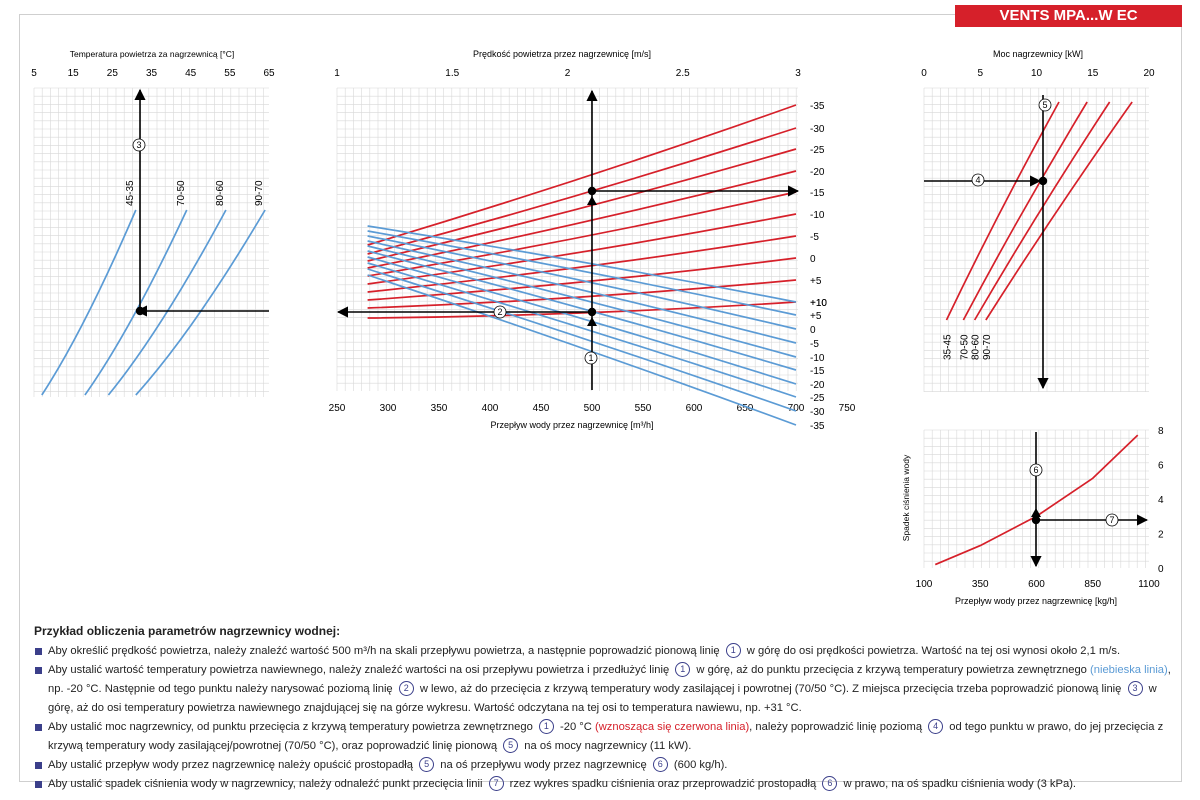 The height and width of the screenshot is (800, 1200). I want to click on power-axis-tick: 10, so click(1037, 73).